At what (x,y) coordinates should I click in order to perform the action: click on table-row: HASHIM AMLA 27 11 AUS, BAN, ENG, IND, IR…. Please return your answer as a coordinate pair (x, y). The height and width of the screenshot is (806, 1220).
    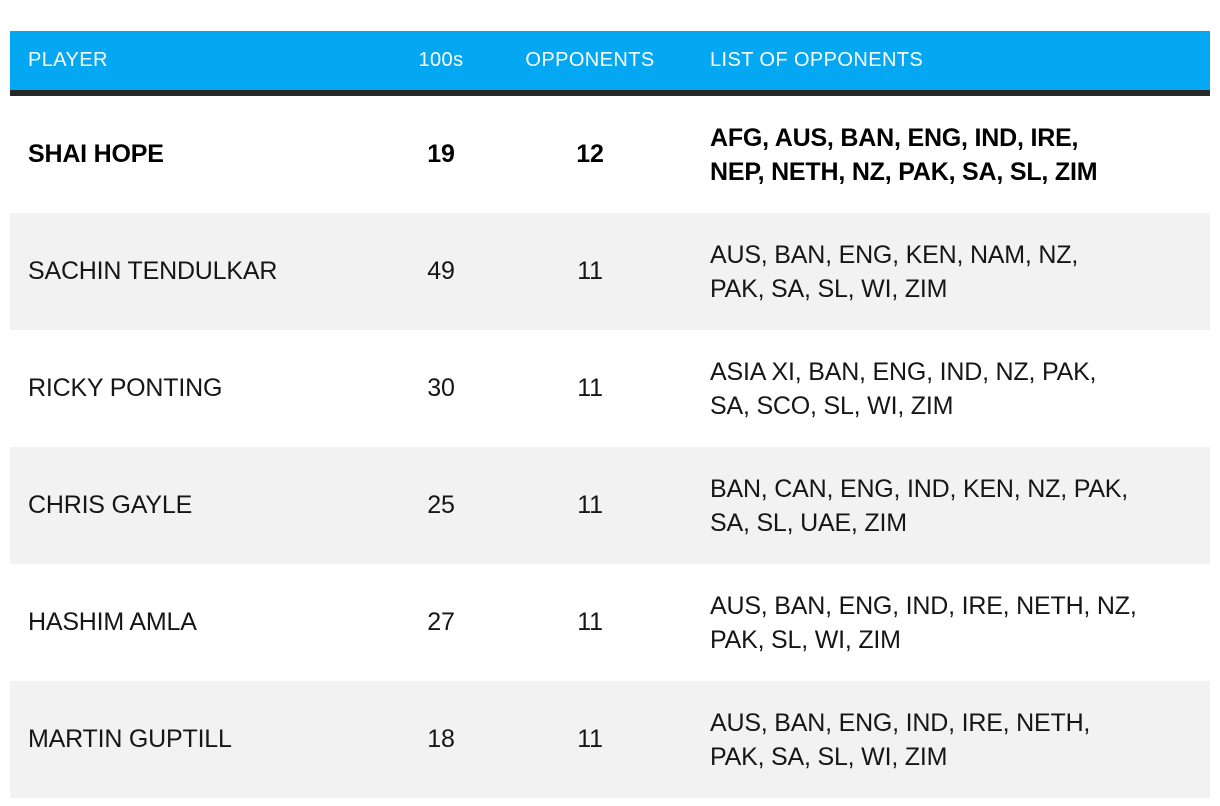
    Looking at the image, I should click on (610, 622).